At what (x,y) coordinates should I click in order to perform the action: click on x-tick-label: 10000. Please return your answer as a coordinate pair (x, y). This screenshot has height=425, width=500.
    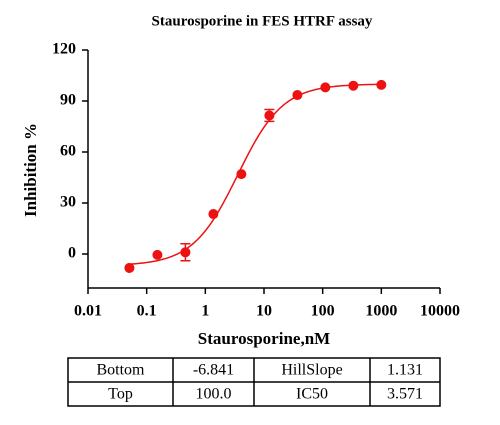
    Looking at the image, I should click on (440, 311).